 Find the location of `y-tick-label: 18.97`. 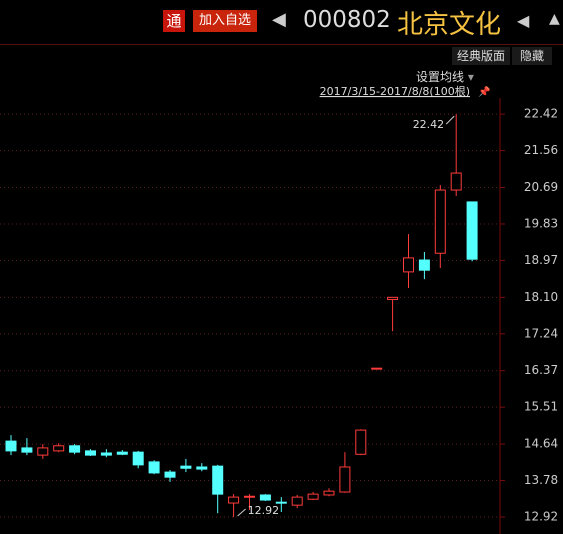

y-tick-label: 18.97 is located at coordinates (541, 260).